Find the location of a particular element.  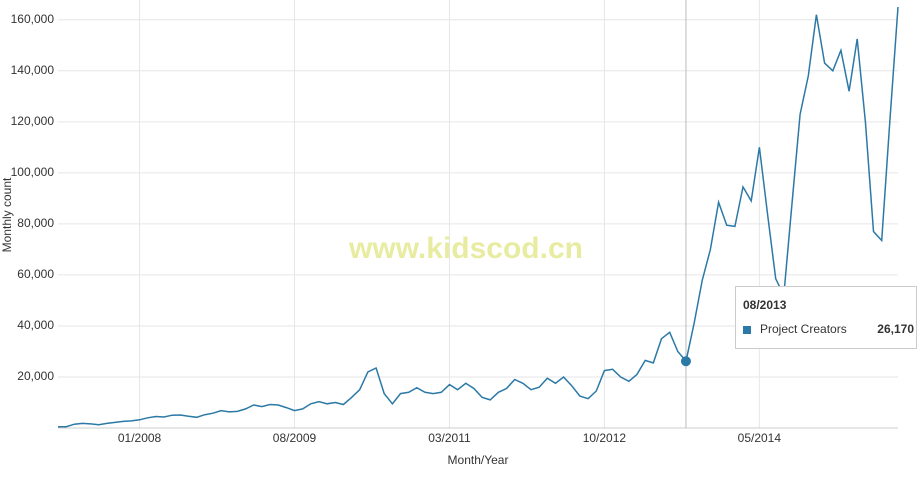

tooltip-box is located at coordinates (826, 317).